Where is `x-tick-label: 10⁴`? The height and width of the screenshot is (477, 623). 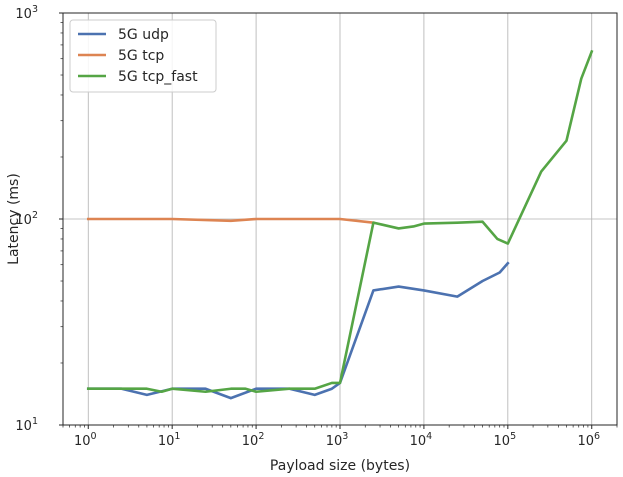 x-tick-label: 10⁴ is located at coordinates (421, 440).